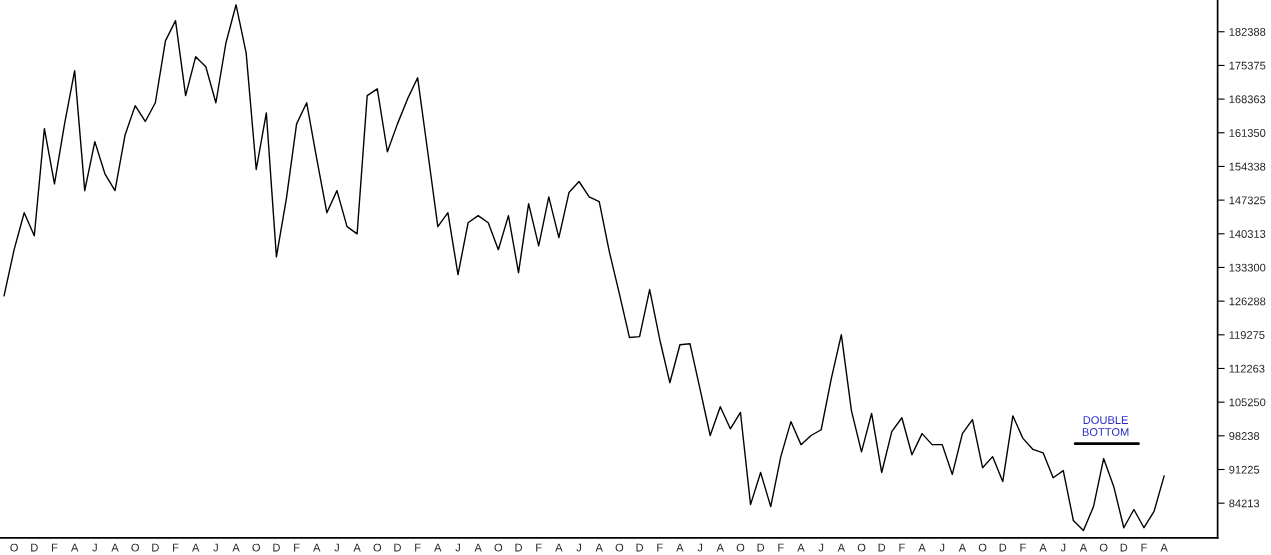  What do you see at coordinates (1247, 166) in the screenshot?
I see `y-tick-label: 154338` at bounding box center [1247, 166].